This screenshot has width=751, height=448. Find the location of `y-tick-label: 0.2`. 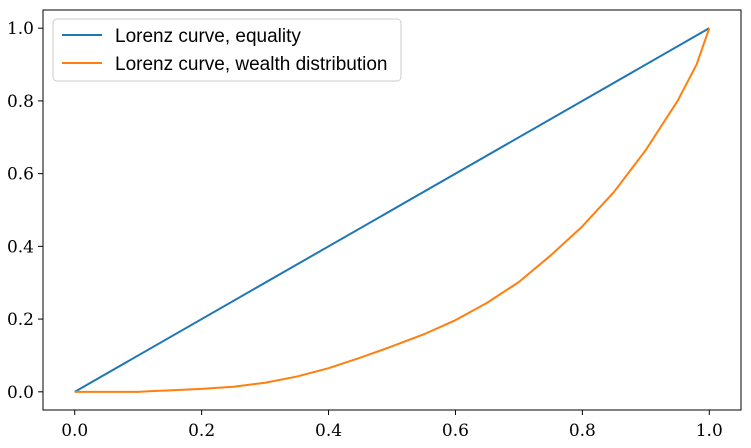

y-tick-label: 0.2 is located at coordinates (20, 320).